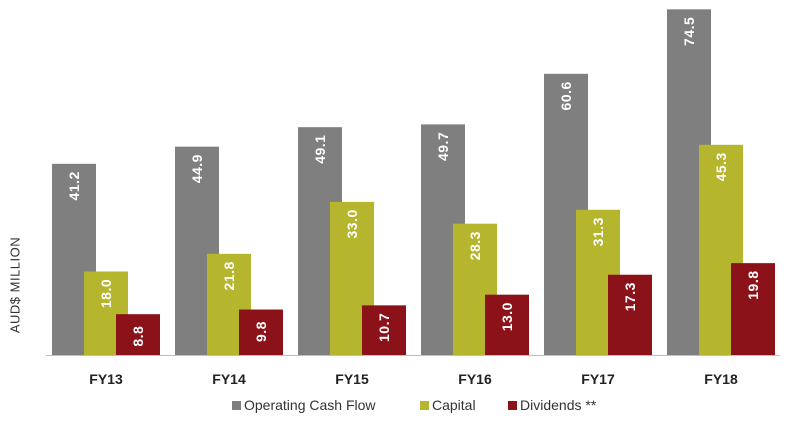 This screenshot has width=789, height=422. I want to click on bar-dividends-fy15, so click(384, 330).